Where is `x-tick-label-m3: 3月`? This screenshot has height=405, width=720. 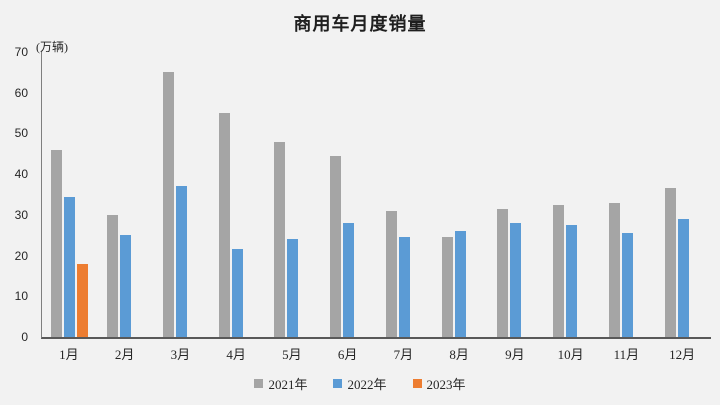 x-tick-label-m3: 3月 is located at coordinates (180, 354).